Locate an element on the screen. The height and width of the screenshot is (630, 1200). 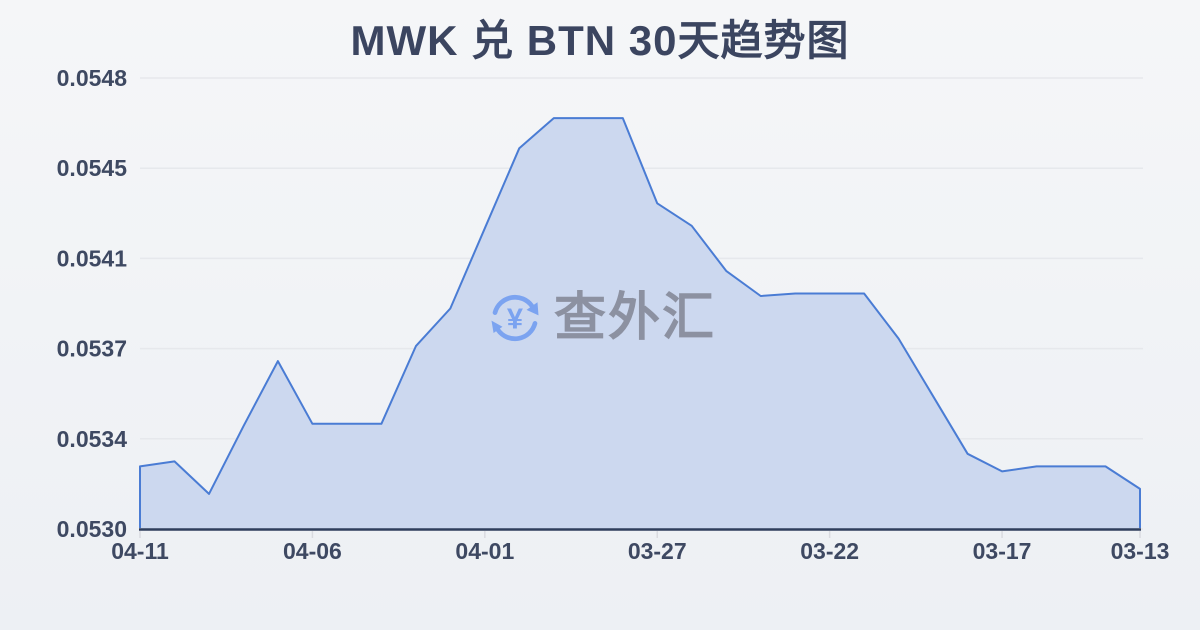
watermark: ¥ 查外汇 is located at coordinates (601, 318).